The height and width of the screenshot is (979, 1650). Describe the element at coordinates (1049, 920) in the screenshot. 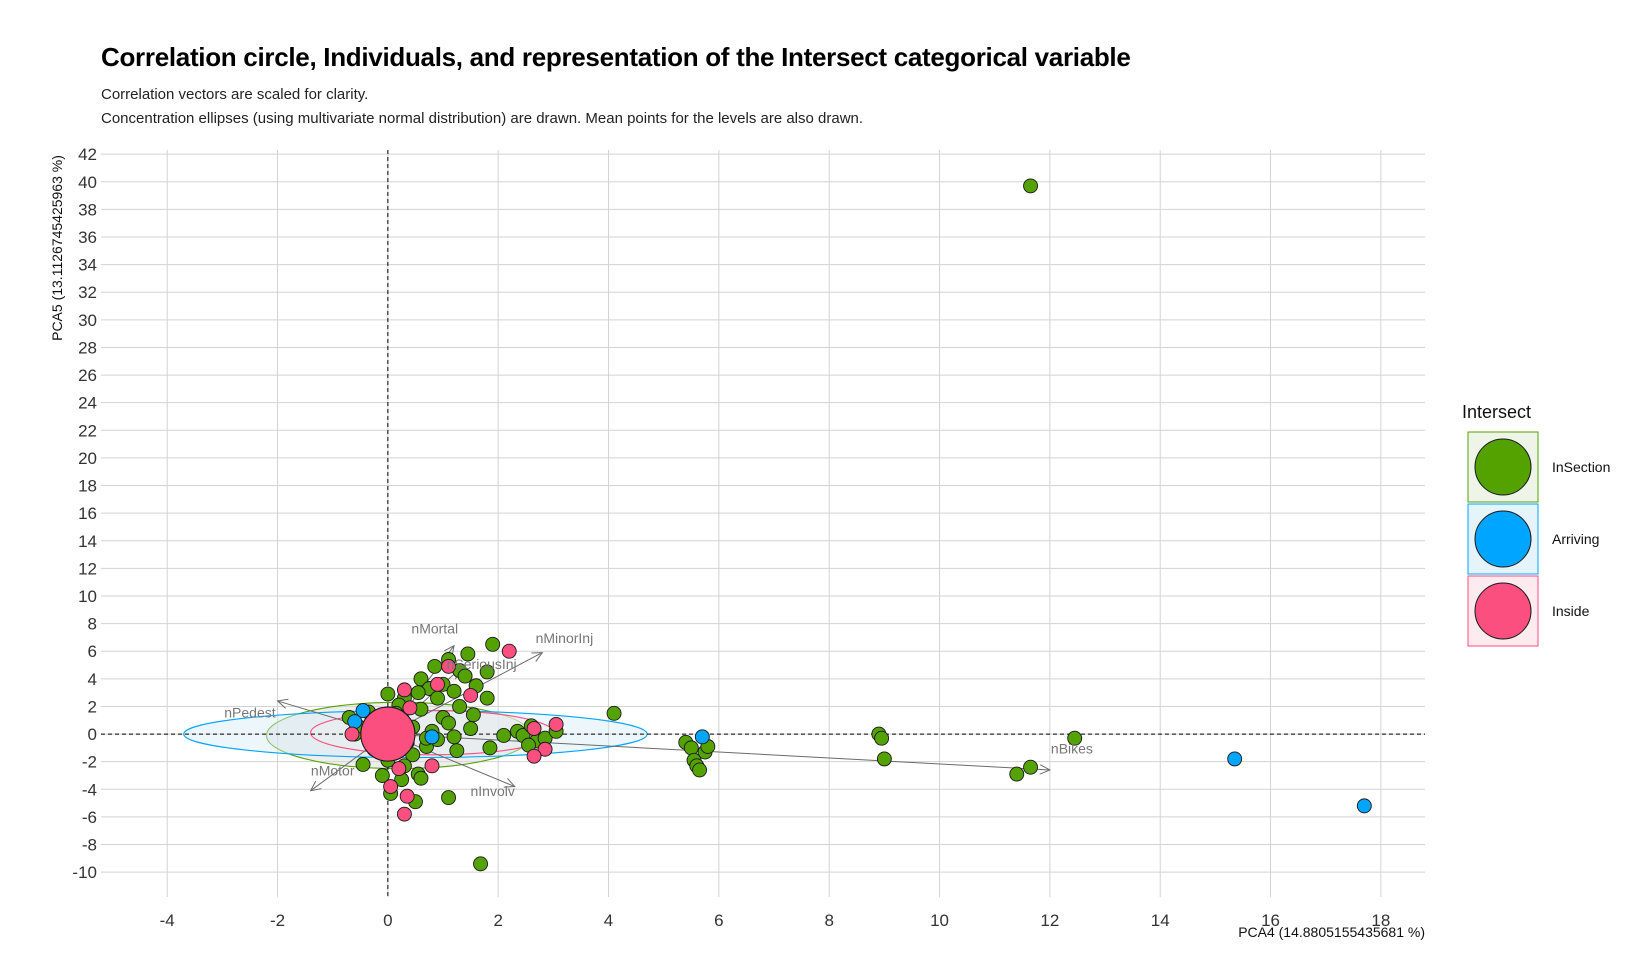

I see `x-tick-label: 12` at that location.